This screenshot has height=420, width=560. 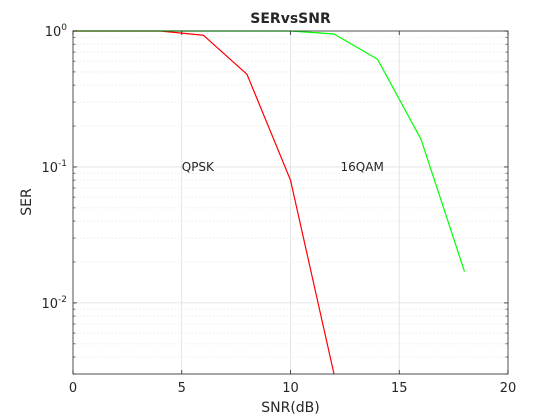 What do you see at coordinates (54, 303) in the screenshot?
I see `y-tick-label: 10⁻²` at bounding box center [54, 303].